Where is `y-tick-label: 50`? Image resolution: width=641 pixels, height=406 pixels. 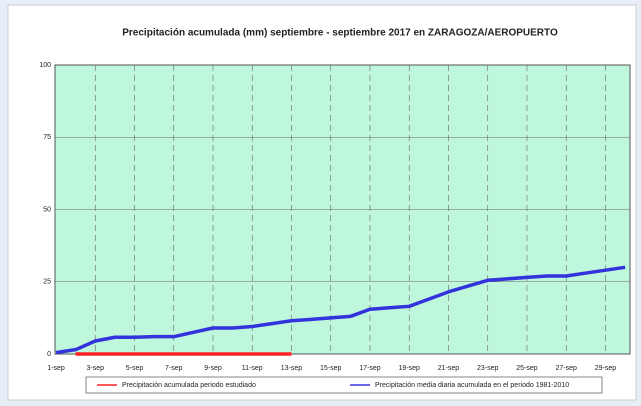
y-tick-label: 50 is located at coordinates (47, 209).